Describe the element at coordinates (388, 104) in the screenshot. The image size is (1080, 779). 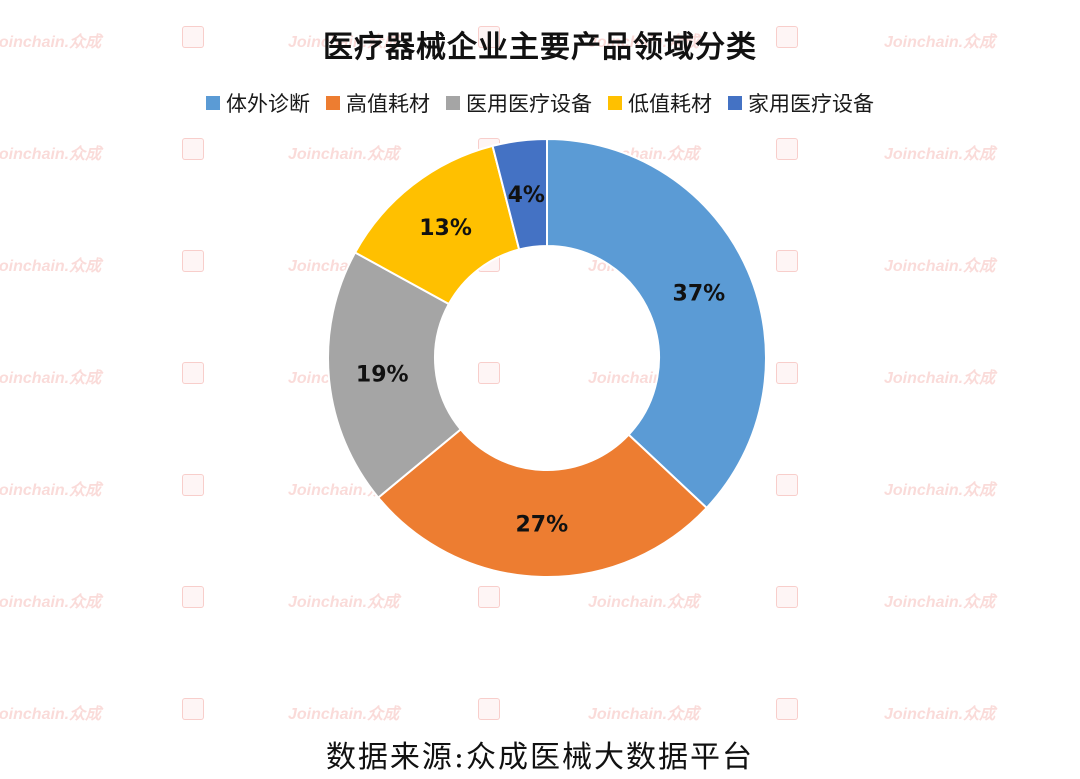
I see `legend-label: 高值耗材` at that location.